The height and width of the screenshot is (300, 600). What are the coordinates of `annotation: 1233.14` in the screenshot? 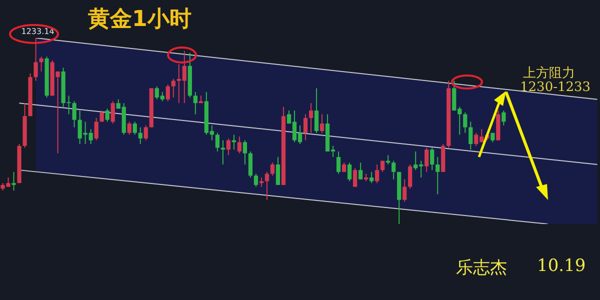 It's located at (37, 31).